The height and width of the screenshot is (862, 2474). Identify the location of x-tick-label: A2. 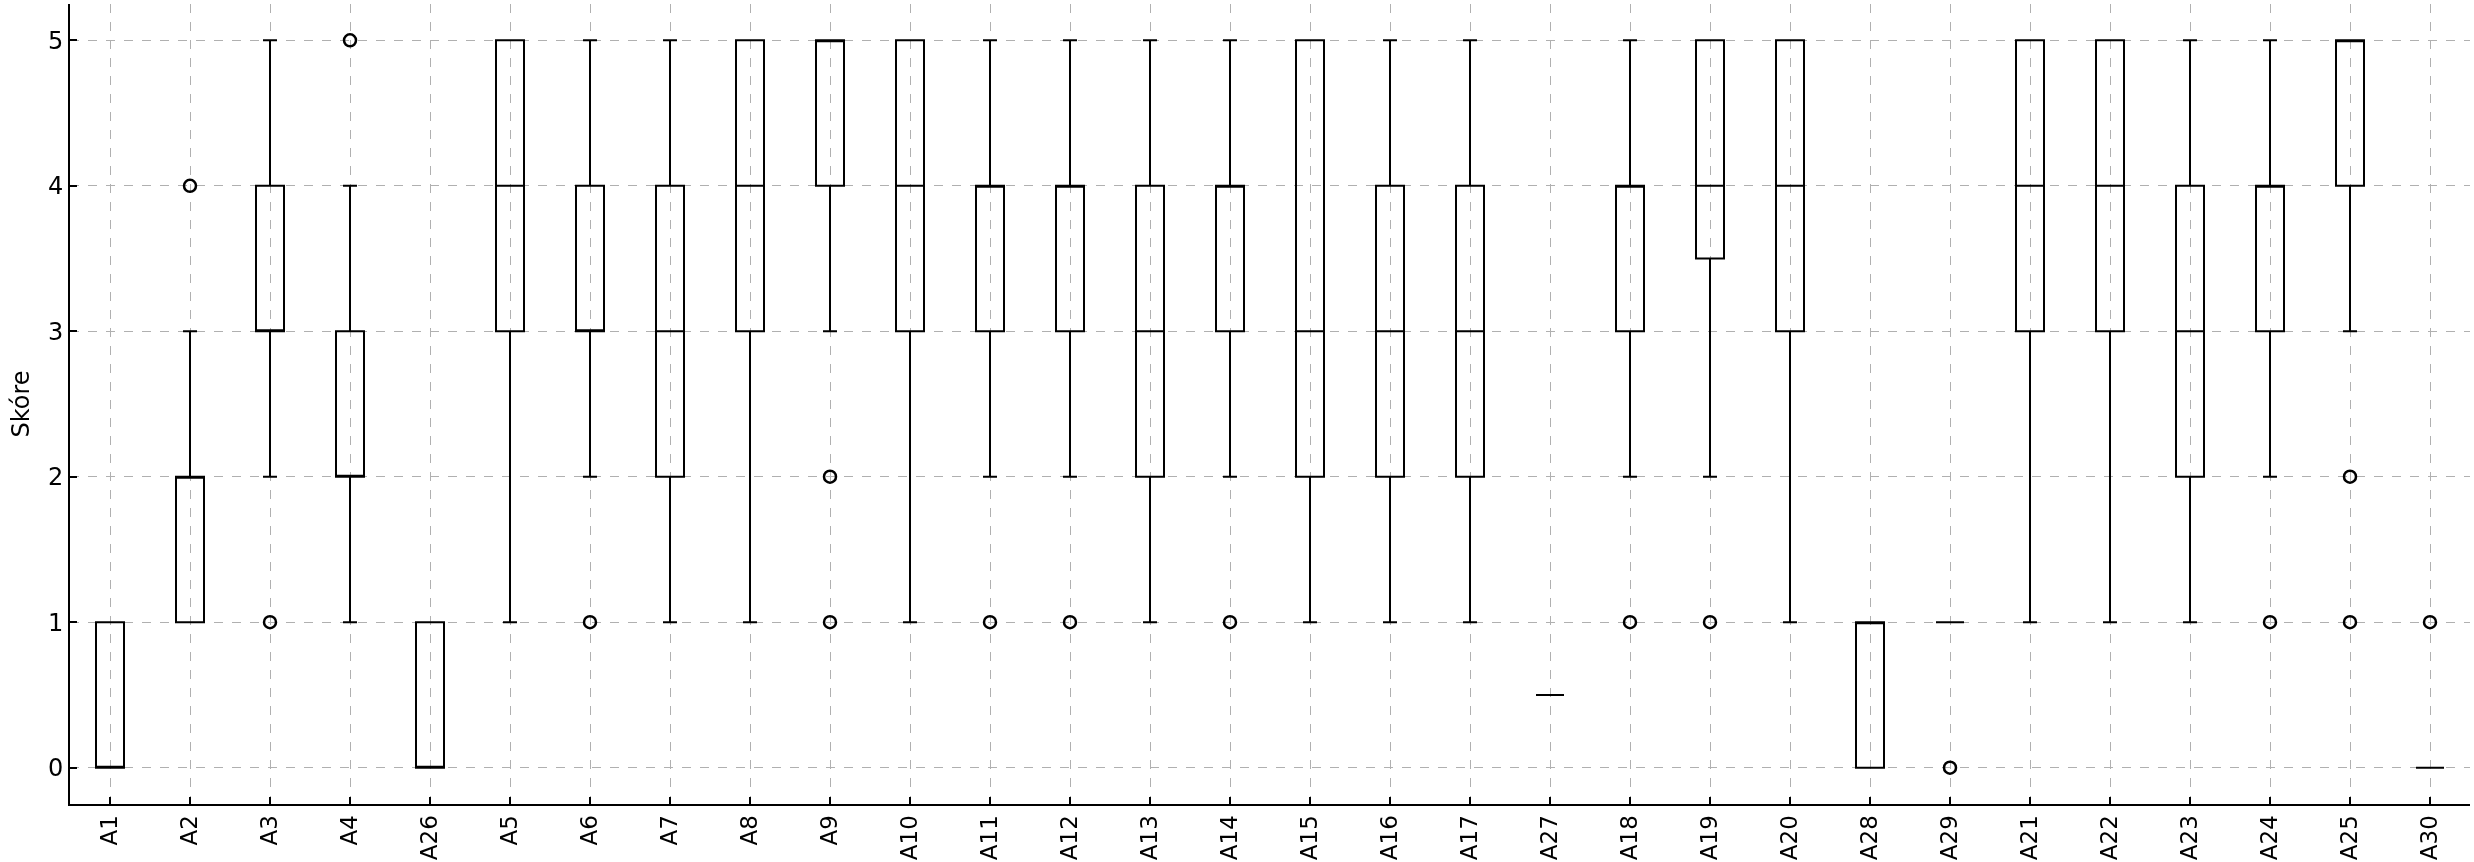
(189, 830).